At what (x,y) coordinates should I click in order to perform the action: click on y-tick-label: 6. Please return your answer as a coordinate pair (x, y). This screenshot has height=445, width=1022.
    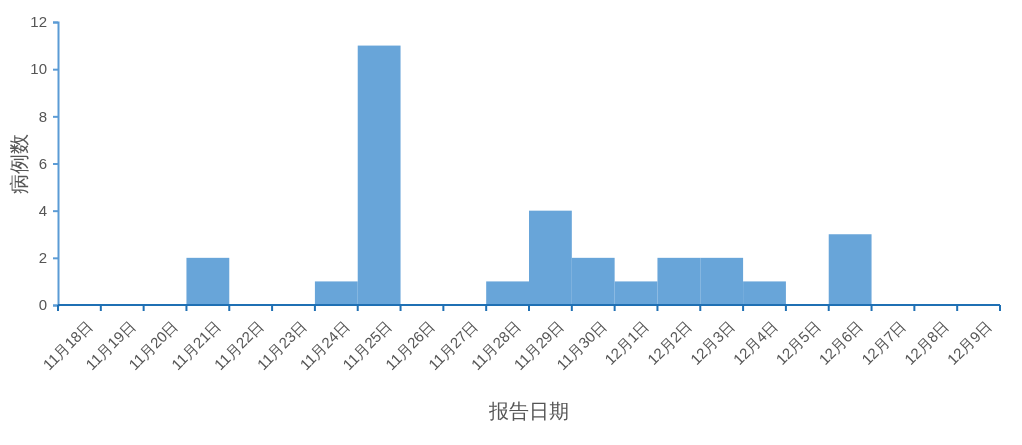
    Looking at the image, I should click on (42, 163).